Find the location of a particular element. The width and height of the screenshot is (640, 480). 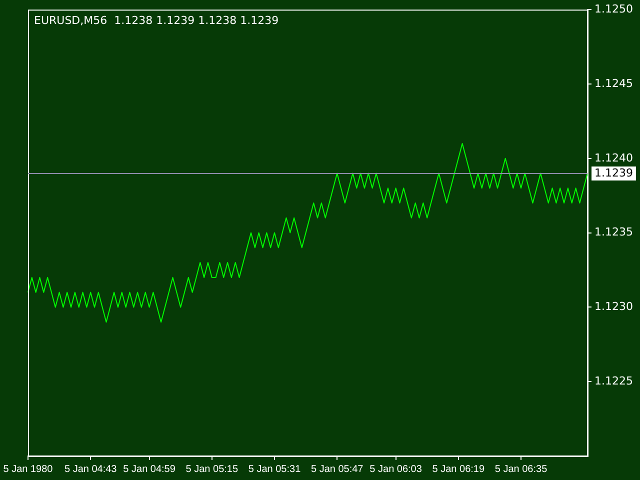

x-tick-label: 5 Jan 06:19 is located at coordinates (458, 469).